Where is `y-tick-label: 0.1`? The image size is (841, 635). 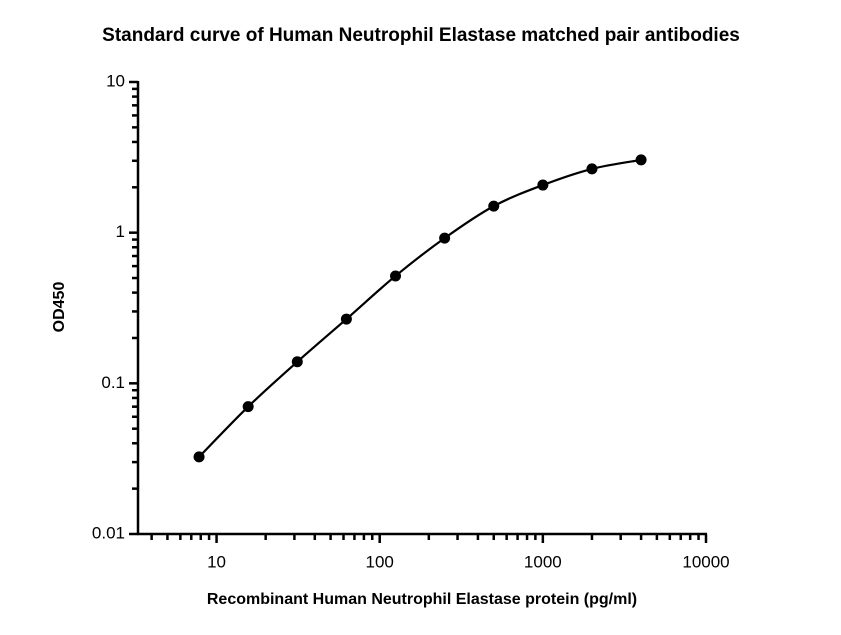 y-tick-label: 0.1 is located at coordinates (113, 382).